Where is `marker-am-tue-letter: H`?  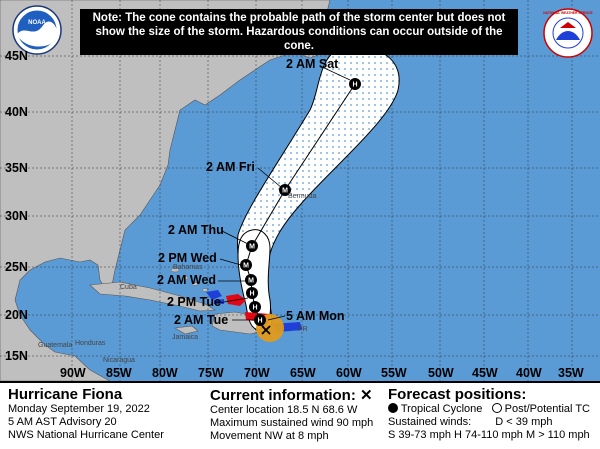
marker-am-tue-letter: H is located at coordinates (254, 308).